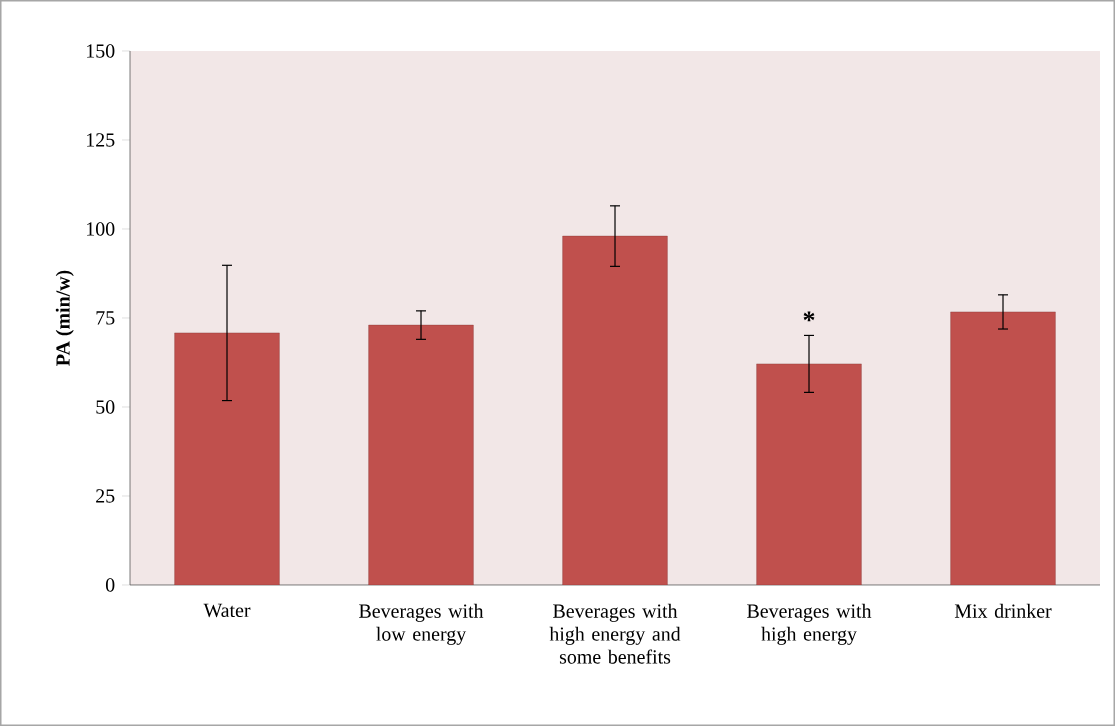 The width and height of the screenshot is (1115, 726). What do you see at coordinates (615, 633) in the screenshot?
I see `x-tick-label: Beverages with high energy and some benefits` at bounding box center [615, 633].